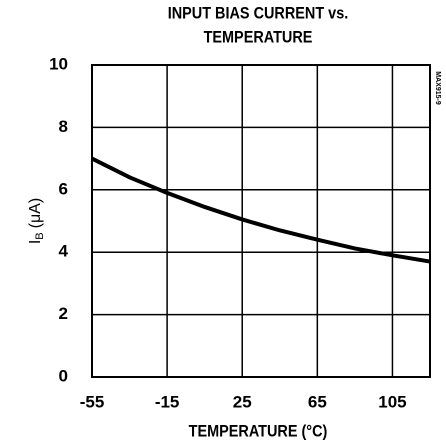 The image size is (446, 445). I want to click on x-tick-label: 65, so click(317, 401).